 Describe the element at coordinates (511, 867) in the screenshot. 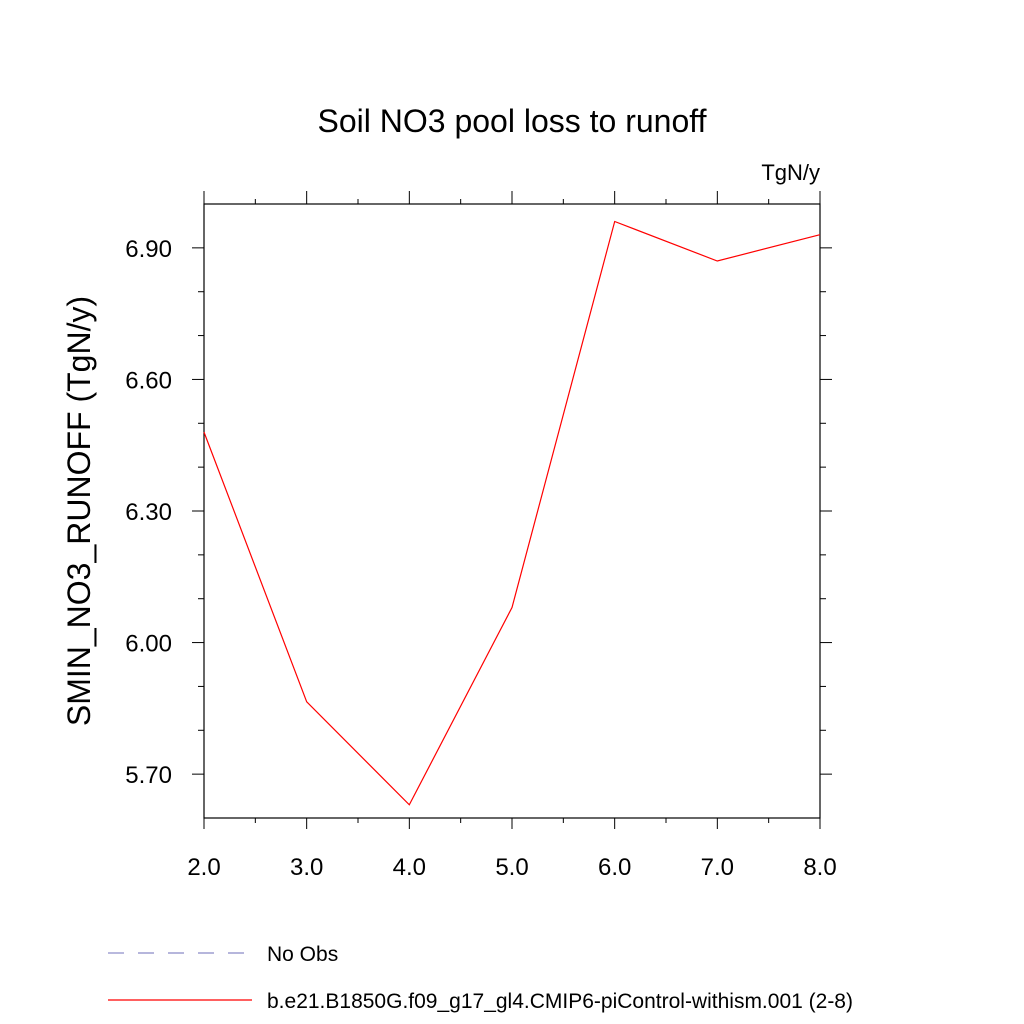

I see `x-tick-label: 5.0` at that location.